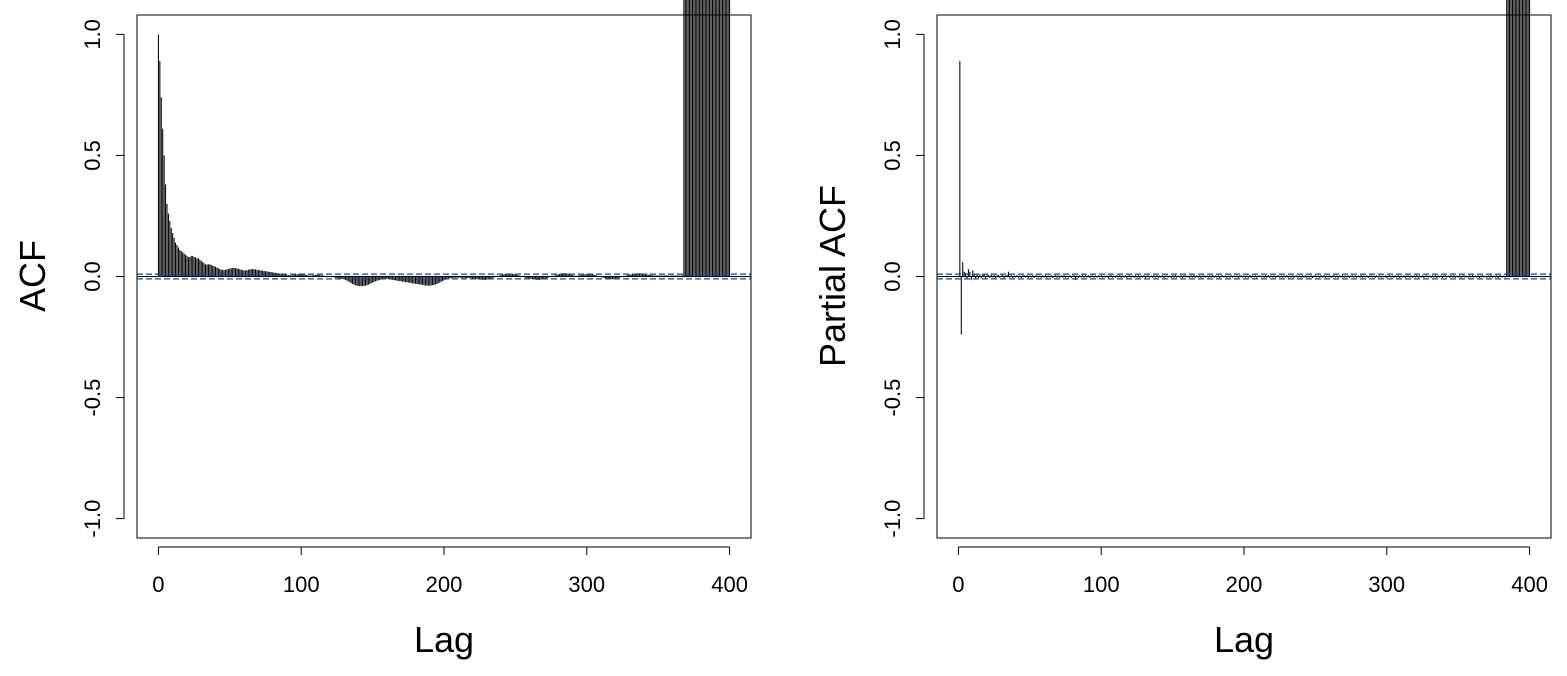  Describe the element at coordinates (1244, 584) in the screenshot. I see `pacf-x-tick-label-200: 200` at that location.